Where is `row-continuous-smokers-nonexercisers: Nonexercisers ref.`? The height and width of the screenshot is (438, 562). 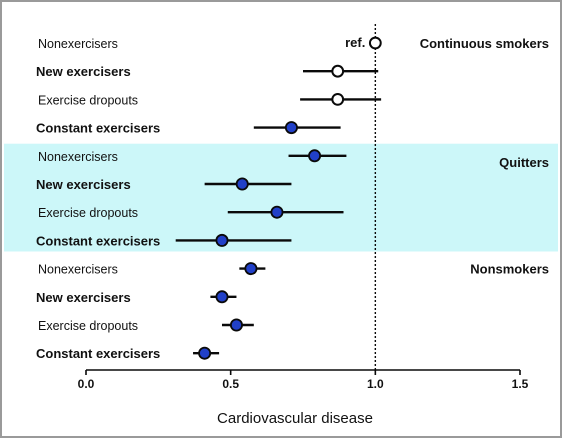 row-continuous-smokers-nonexercisers: Nonexercisers ref. is located at coordinates (210, 43).